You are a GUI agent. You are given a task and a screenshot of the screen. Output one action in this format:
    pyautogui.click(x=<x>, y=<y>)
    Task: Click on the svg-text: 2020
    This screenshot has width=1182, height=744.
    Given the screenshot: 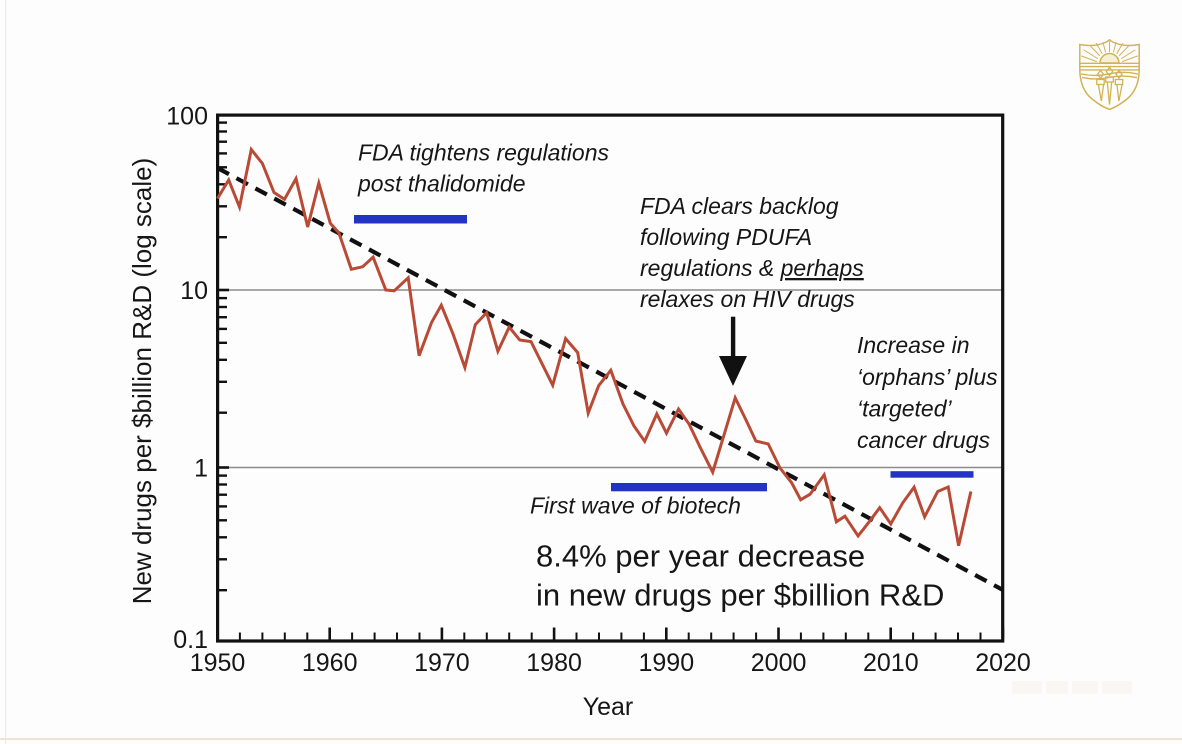 What is the action you would take?
    pyautogui.click(x=1003, y=663)
    